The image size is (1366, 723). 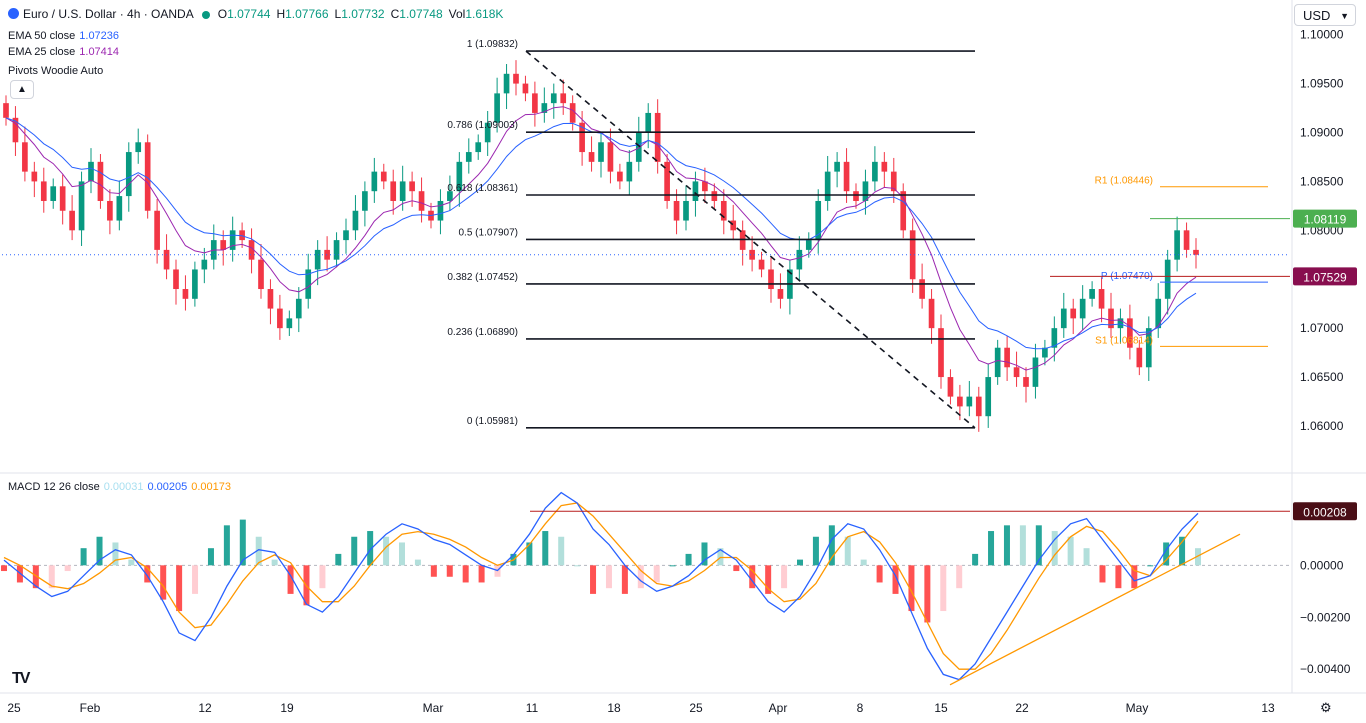 What do you see at coordinates (287, 708) in the screenshot?
I see `time-tick-label: 19` at bounding box center [287, 708].